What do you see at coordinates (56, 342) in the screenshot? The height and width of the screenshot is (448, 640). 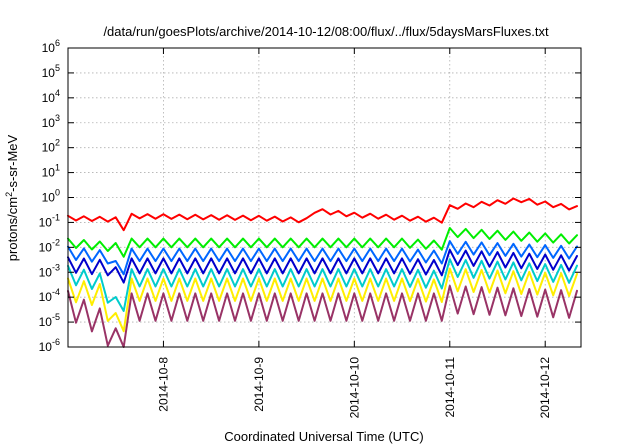 I see `y-tick-exp: -6` at bounding box center [56, 342].